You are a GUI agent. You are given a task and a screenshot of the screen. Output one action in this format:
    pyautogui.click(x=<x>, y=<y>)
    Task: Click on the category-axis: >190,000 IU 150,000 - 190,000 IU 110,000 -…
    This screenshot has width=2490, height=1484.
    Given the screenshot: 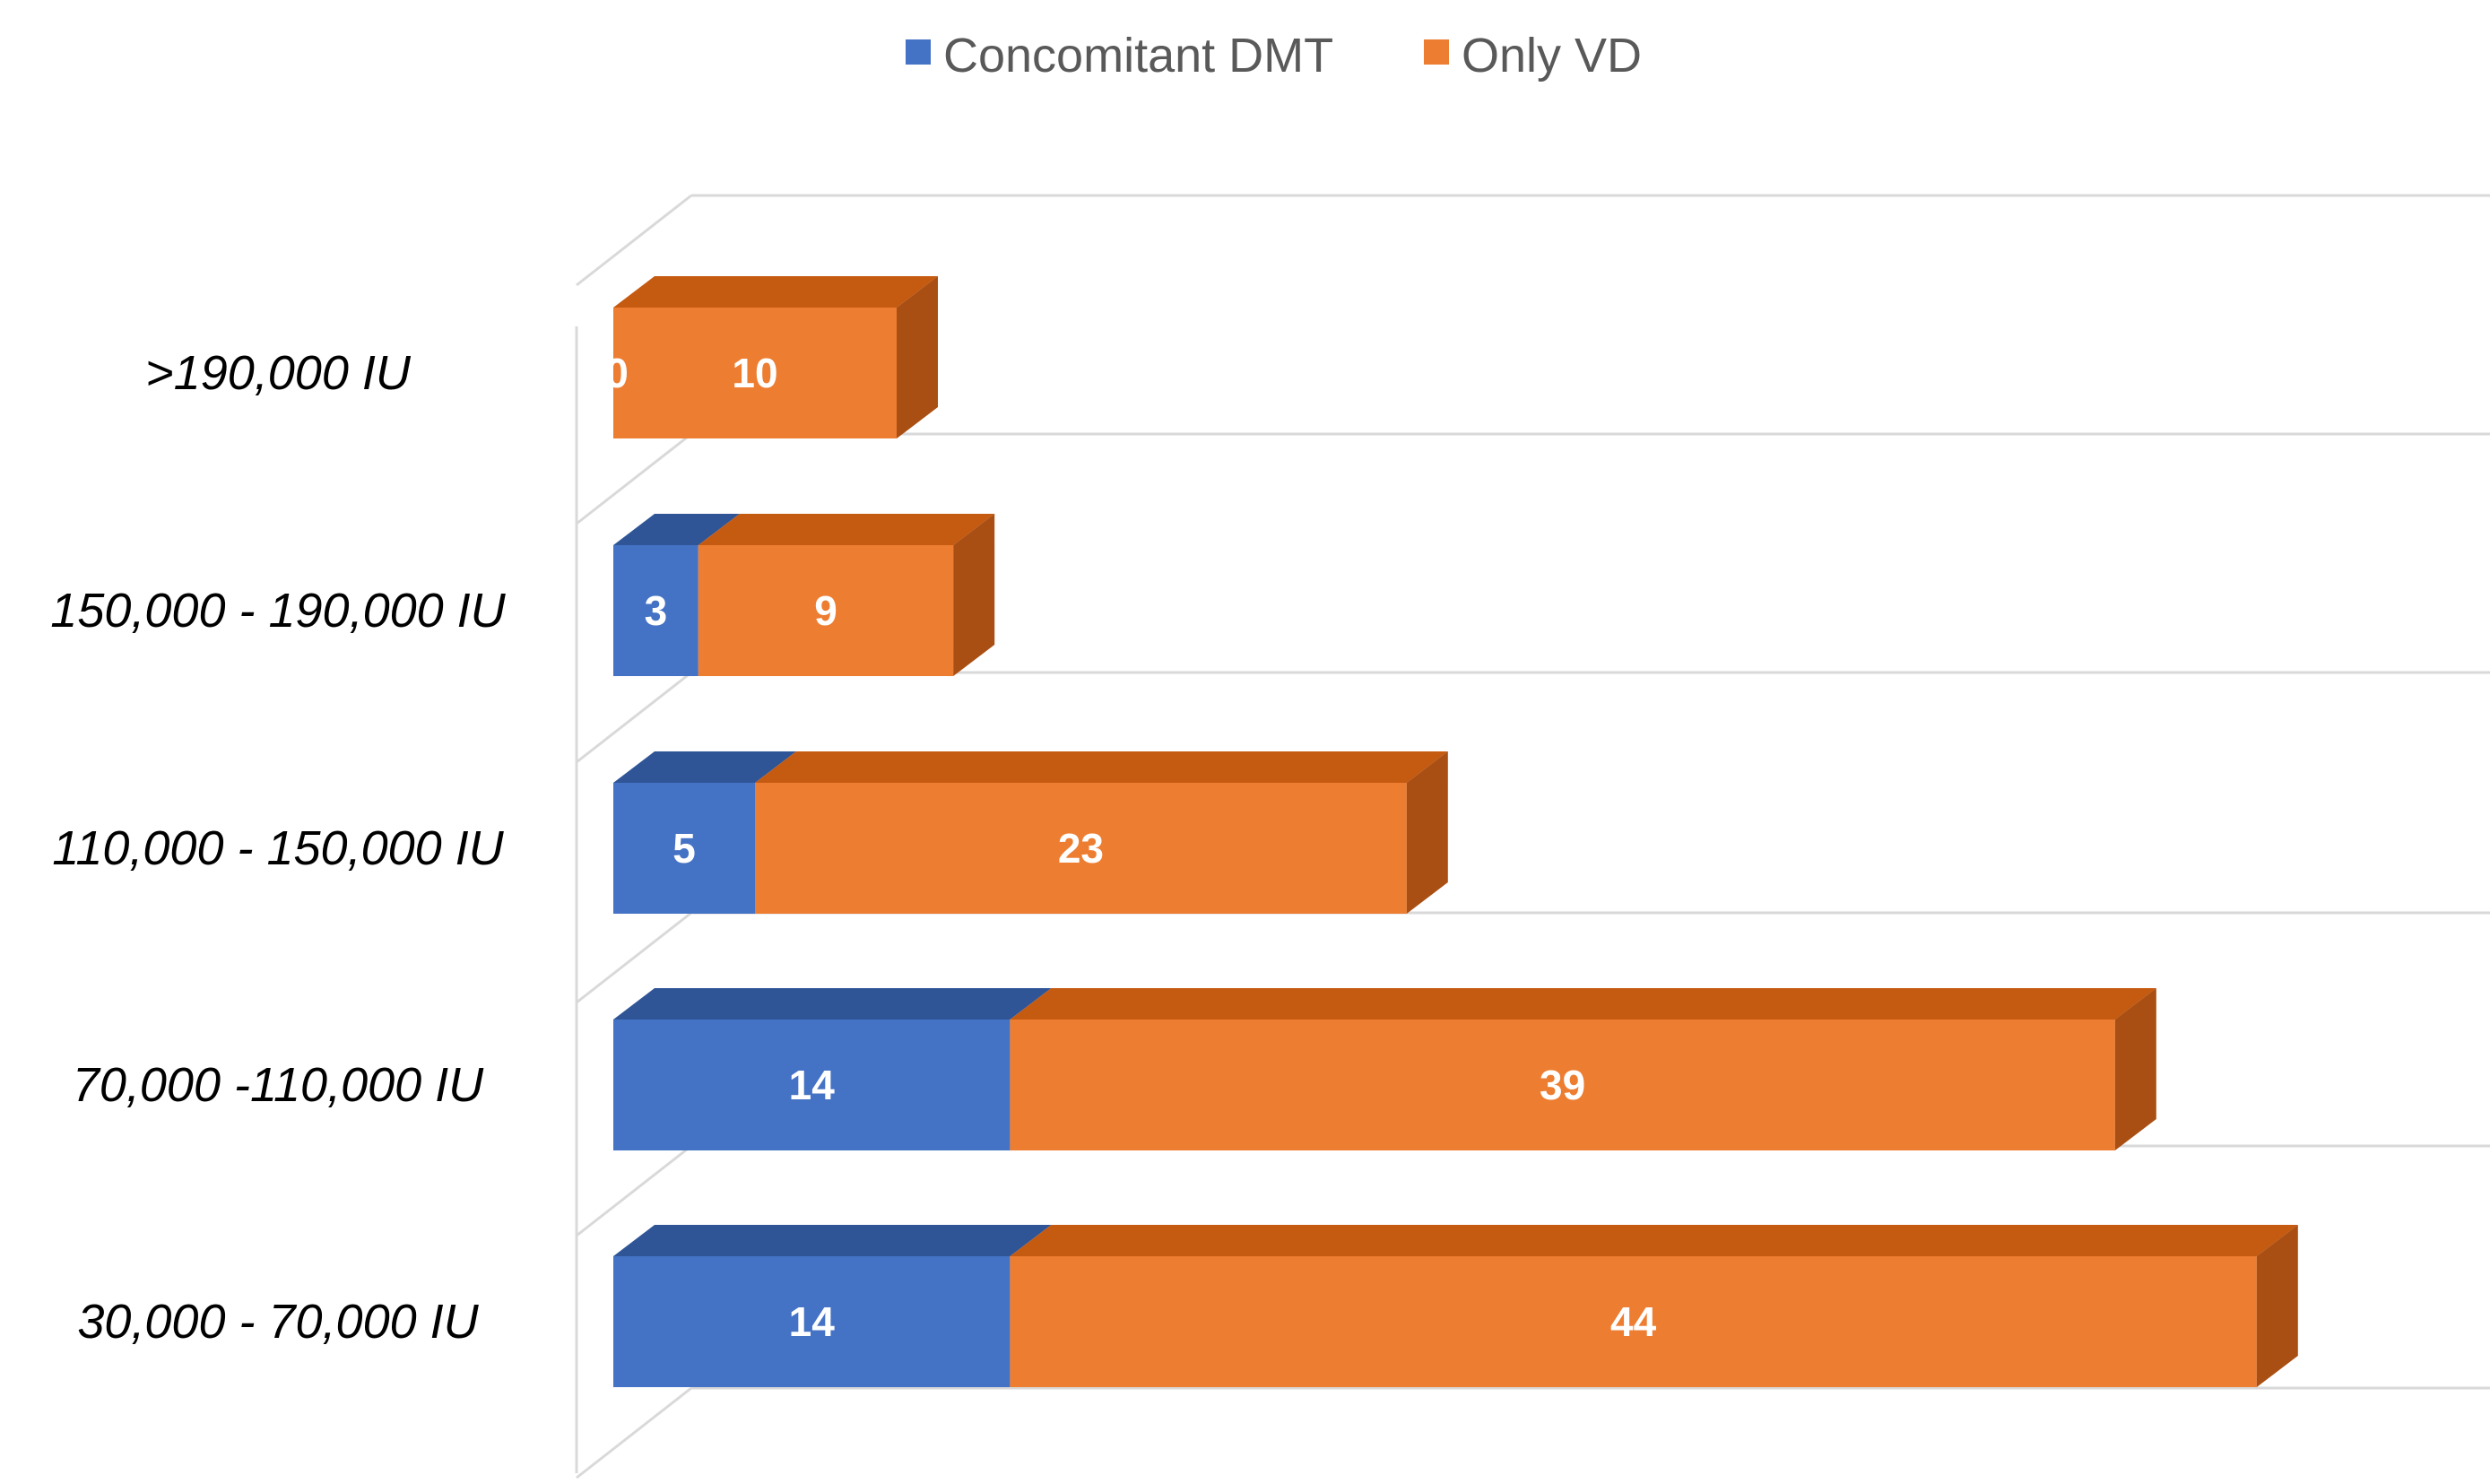 What is the action you would take?
    pyautogui.click(x=278, y=848)
    